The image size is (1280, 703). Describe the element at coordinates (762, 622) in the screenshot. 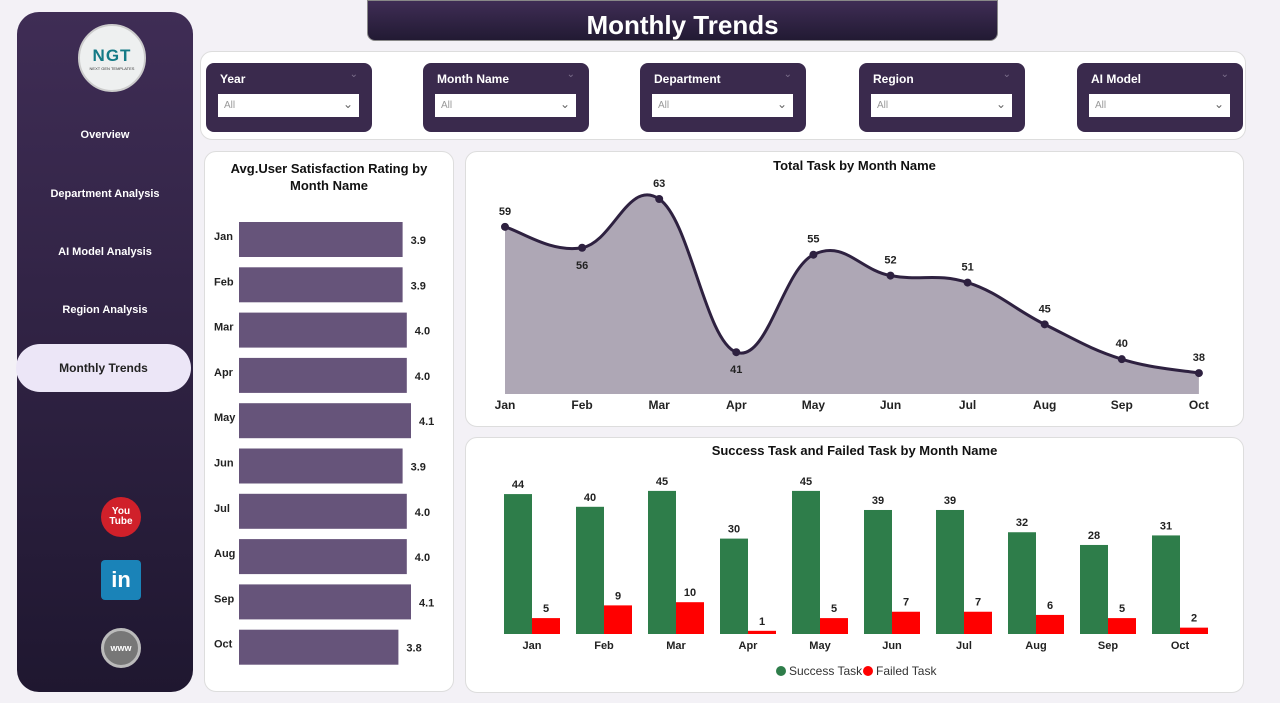

I see `data-label: 1` at that location.